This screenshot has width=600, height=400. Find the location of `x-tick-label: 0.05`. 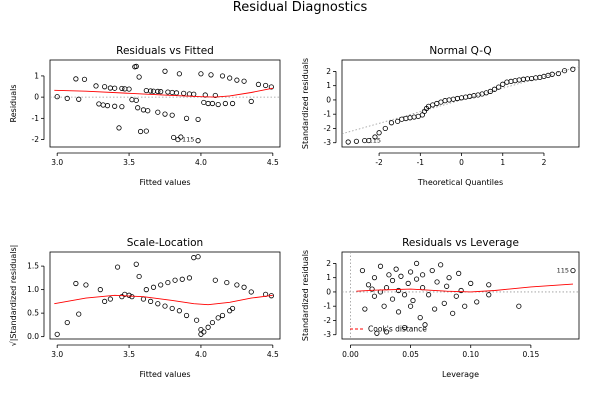

x-tick-label: 0.05 is located at coordinates (410, 354).